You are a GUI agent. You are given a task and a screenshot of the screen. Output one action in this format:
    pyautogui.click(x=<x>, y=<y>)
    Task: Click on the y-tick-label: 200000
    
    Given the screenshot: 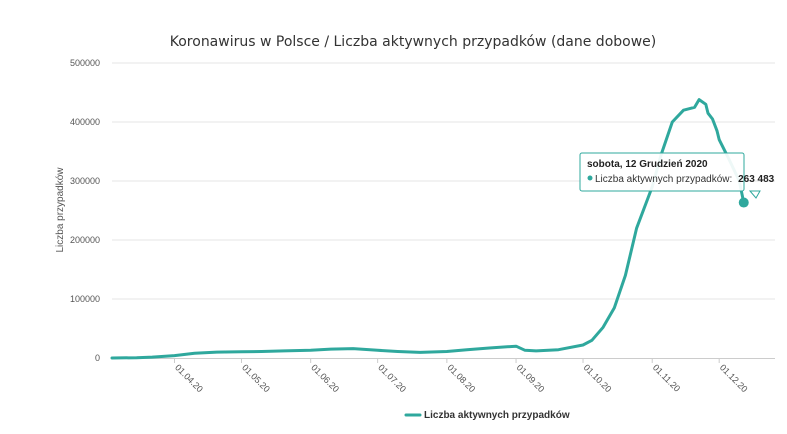 What is the action you would take?
    pyautogui.click(x=85, y=240)
    